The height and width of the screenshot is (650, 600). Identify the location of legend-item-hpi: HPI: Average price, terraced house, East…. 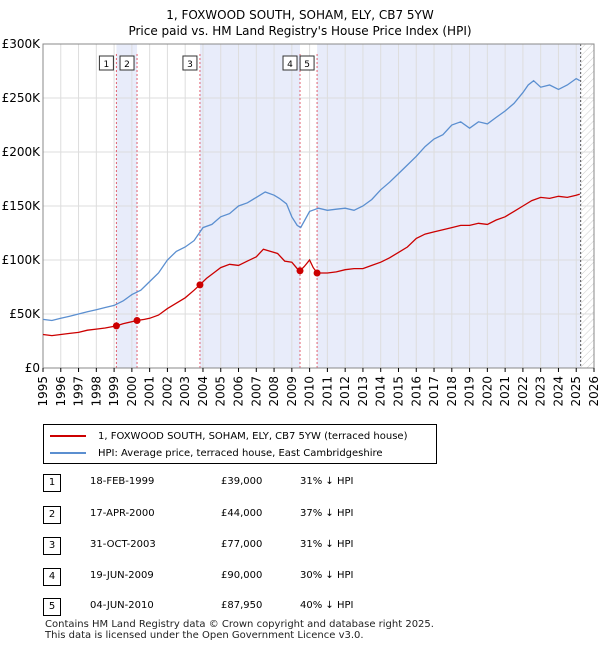
(216, 453).